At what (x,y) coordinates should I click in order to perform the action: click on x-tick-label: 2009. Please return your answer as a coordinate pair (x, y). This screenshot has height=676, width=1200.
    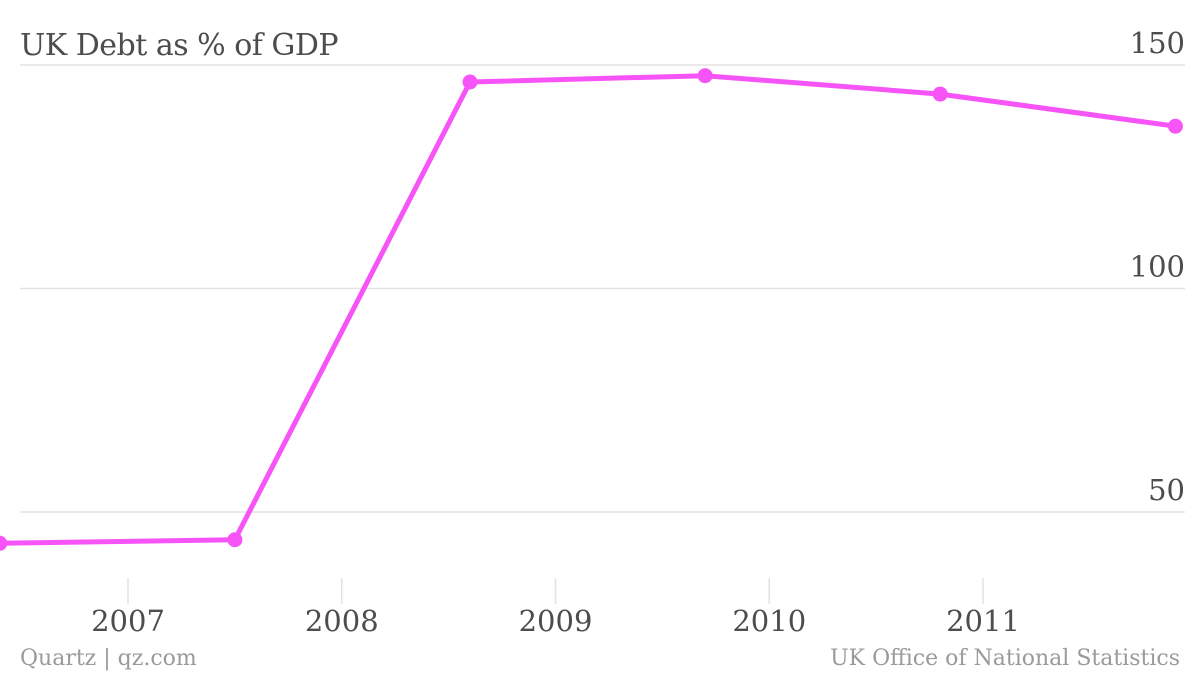
    Looking at the image, I should click on (556, 621).